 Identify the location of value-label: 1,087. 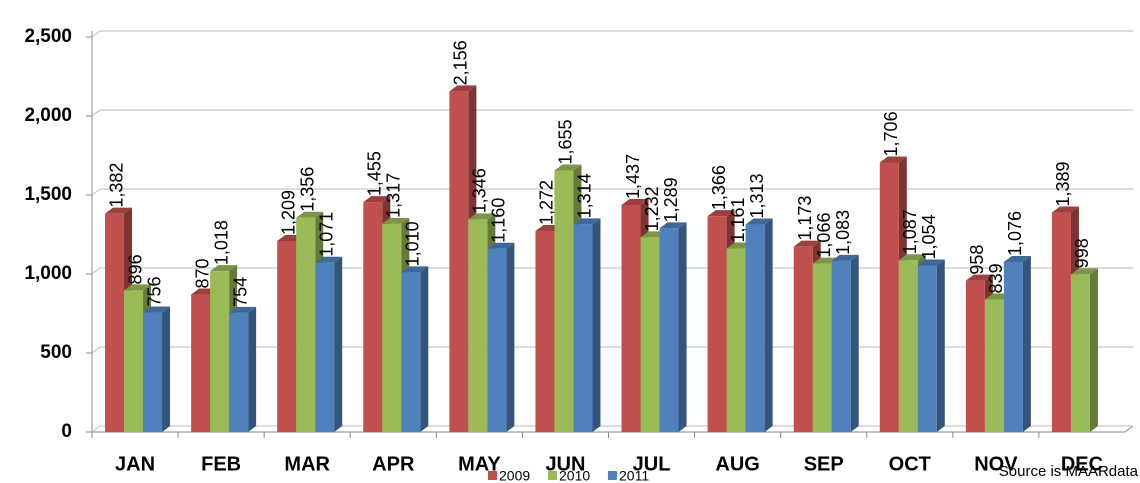
(910, 231).